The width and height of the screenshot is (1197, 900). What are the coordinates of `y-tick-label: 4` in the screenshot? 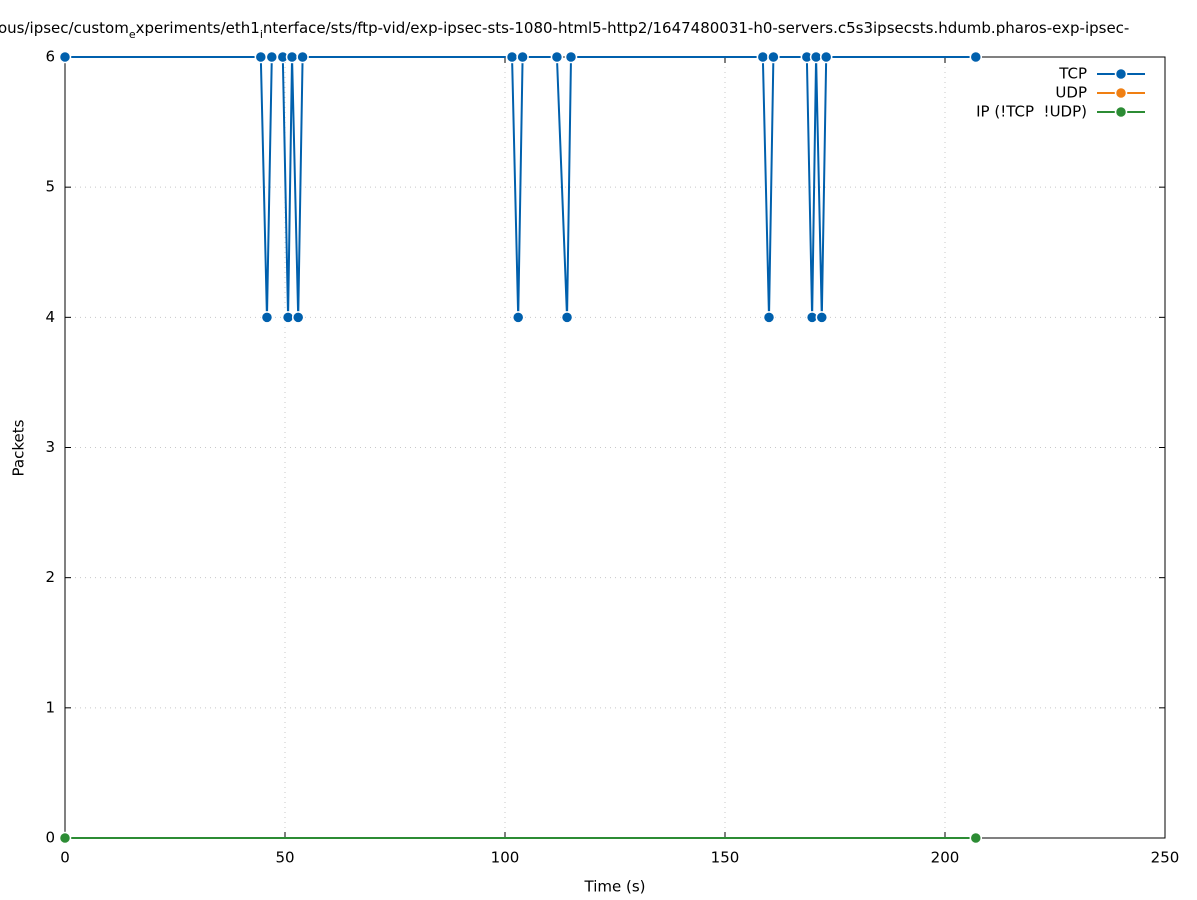 It's located at (50, 317).